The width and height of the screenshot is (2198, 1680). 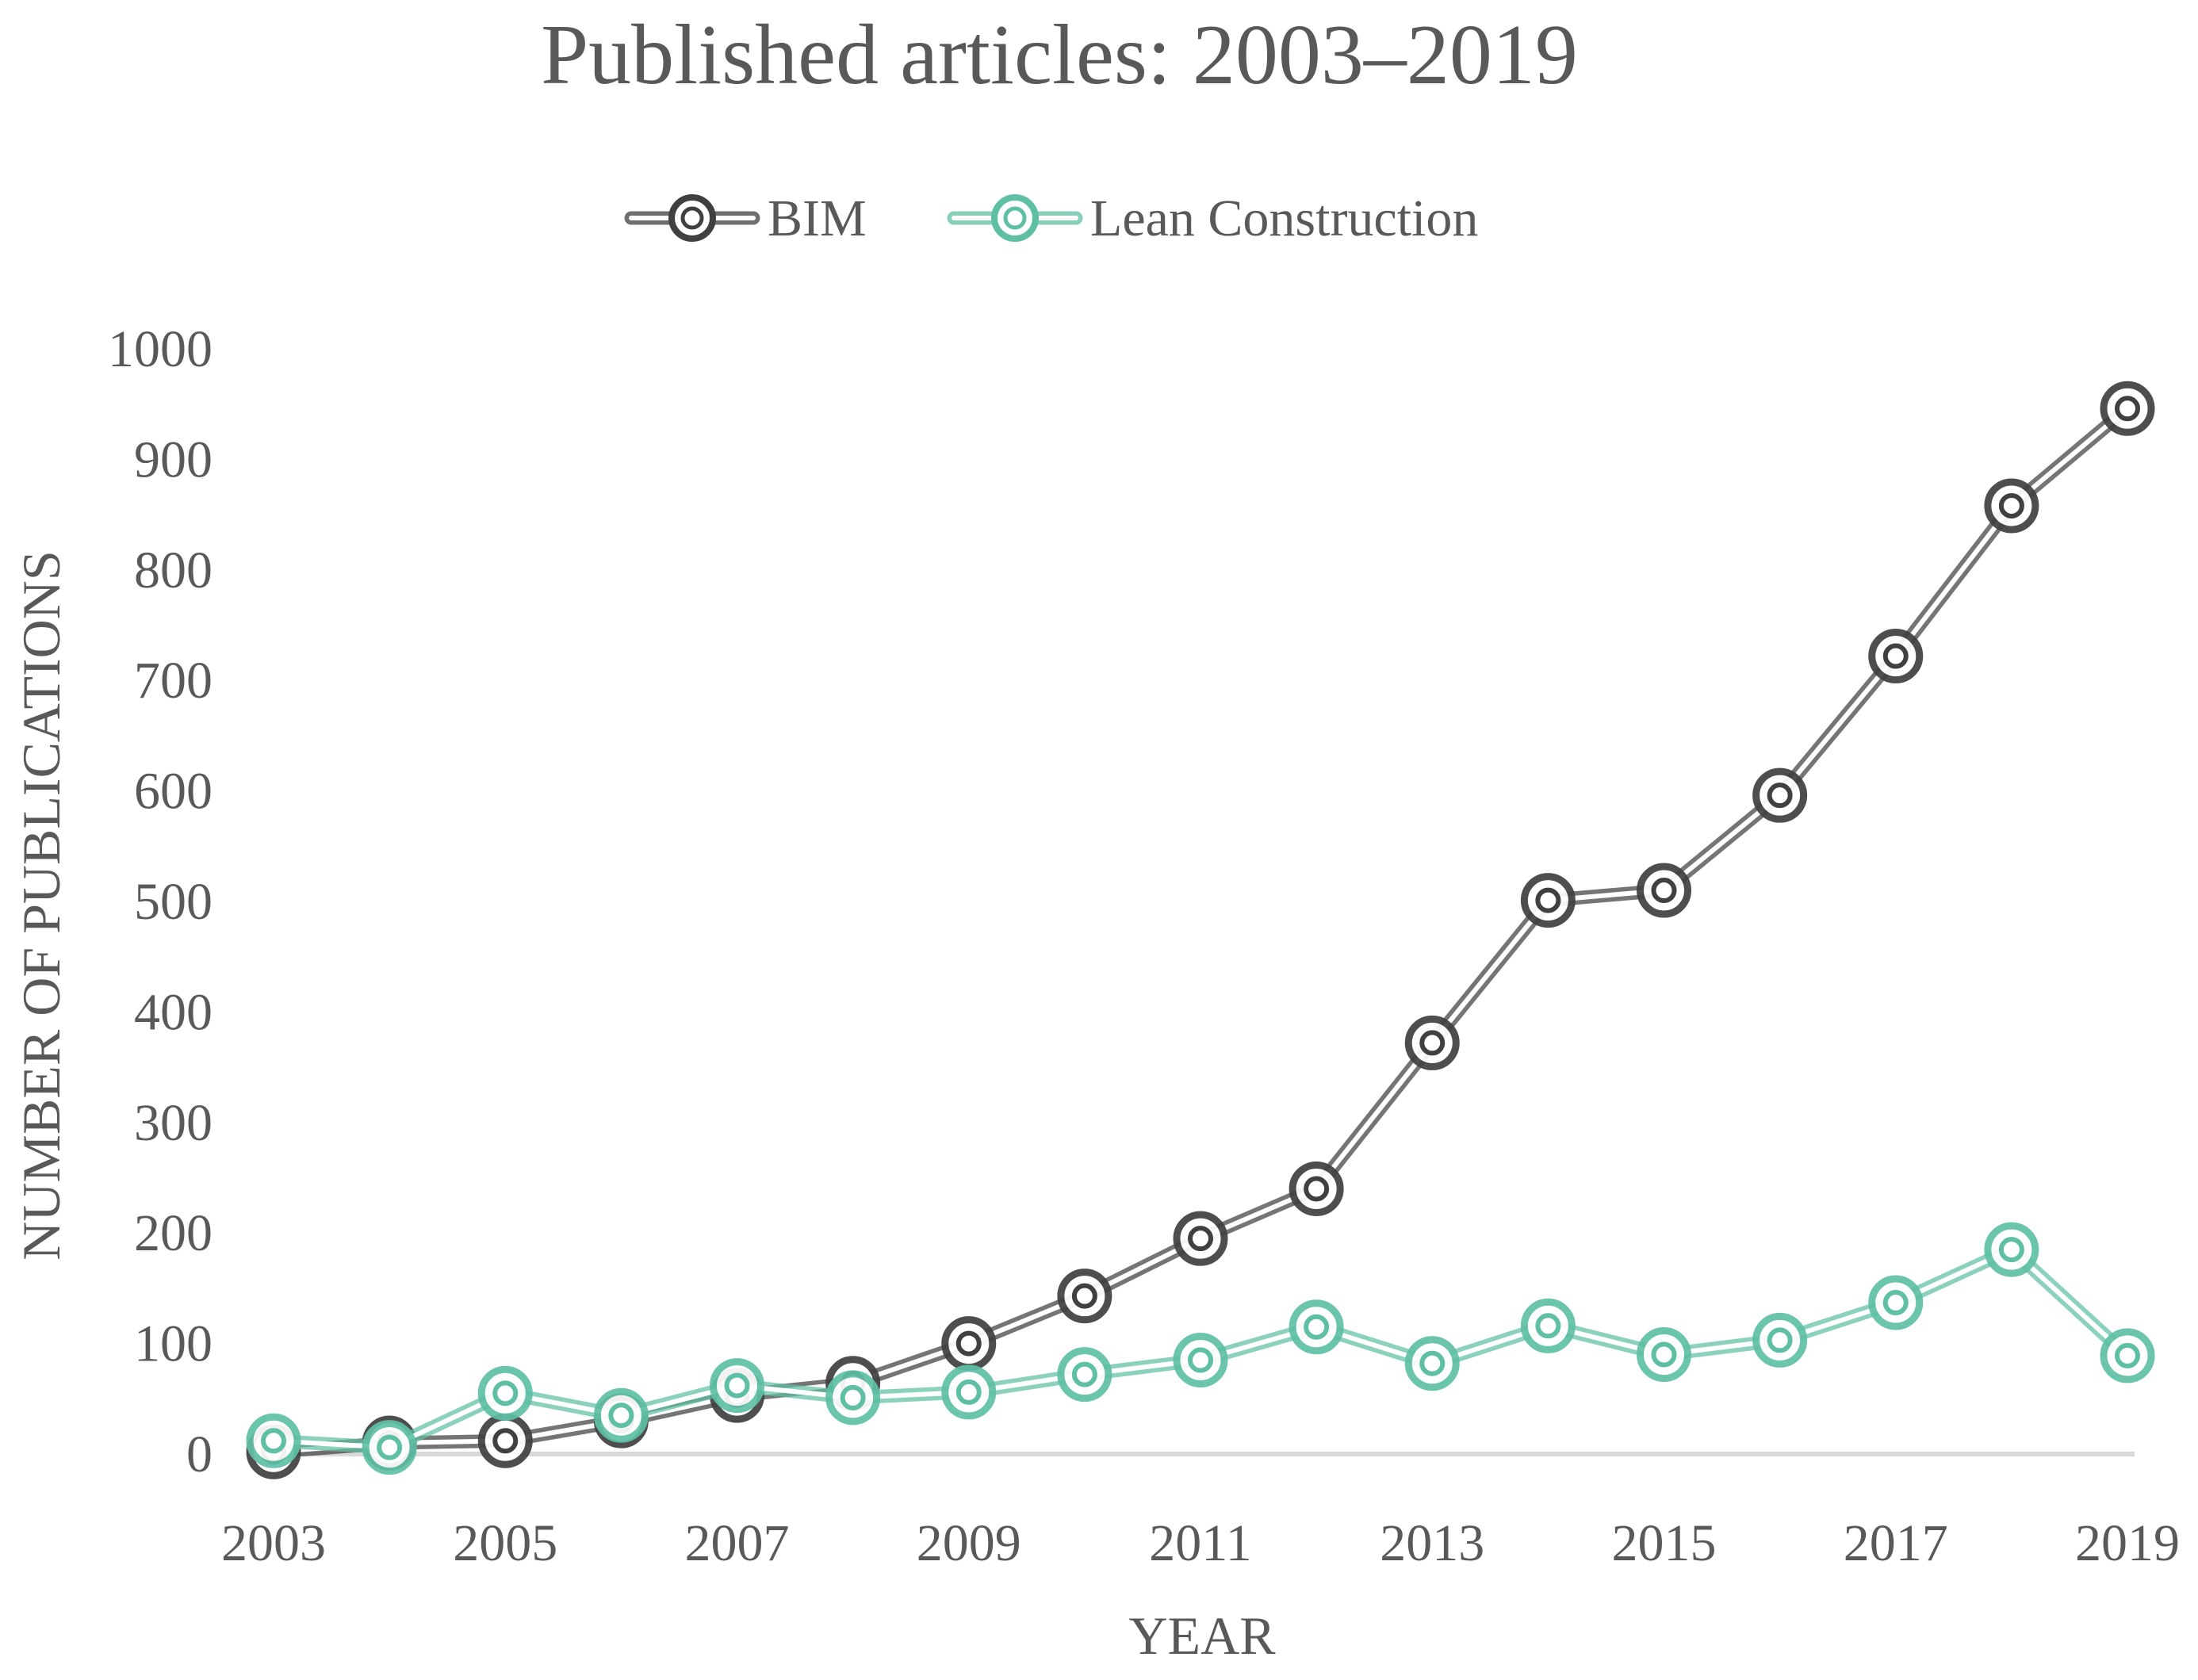 What do you see at coordinates (505, 1543) in the screenshot?
I see `x-tick-label-2005: 2005` at bounding box center [505, 1543].